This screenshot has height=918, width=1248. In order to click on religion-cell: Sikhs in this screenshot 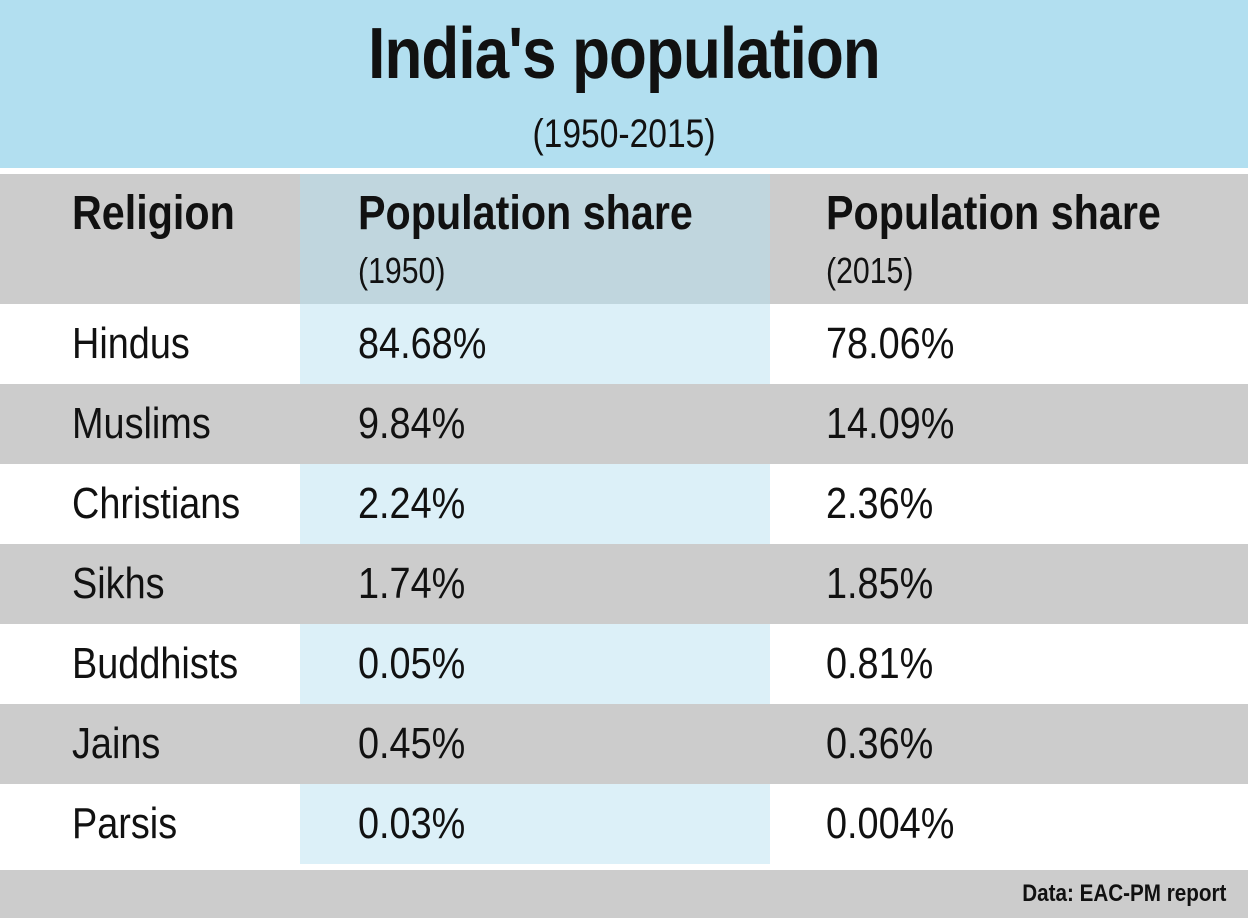, I will do `click(118, 583)`.